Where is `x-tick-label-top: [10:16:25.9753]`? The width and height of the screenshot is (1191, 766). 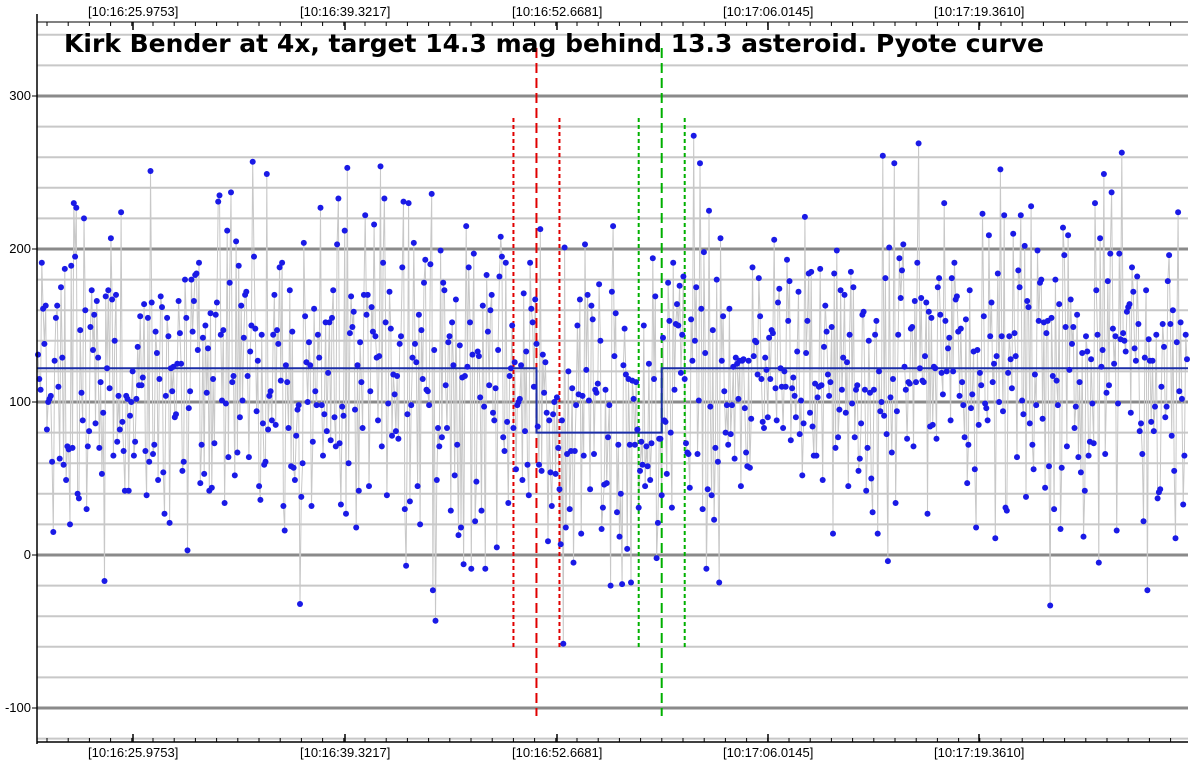 x-tick-label-top: [10:16:25.9753] is located at coordinates (133, 11).